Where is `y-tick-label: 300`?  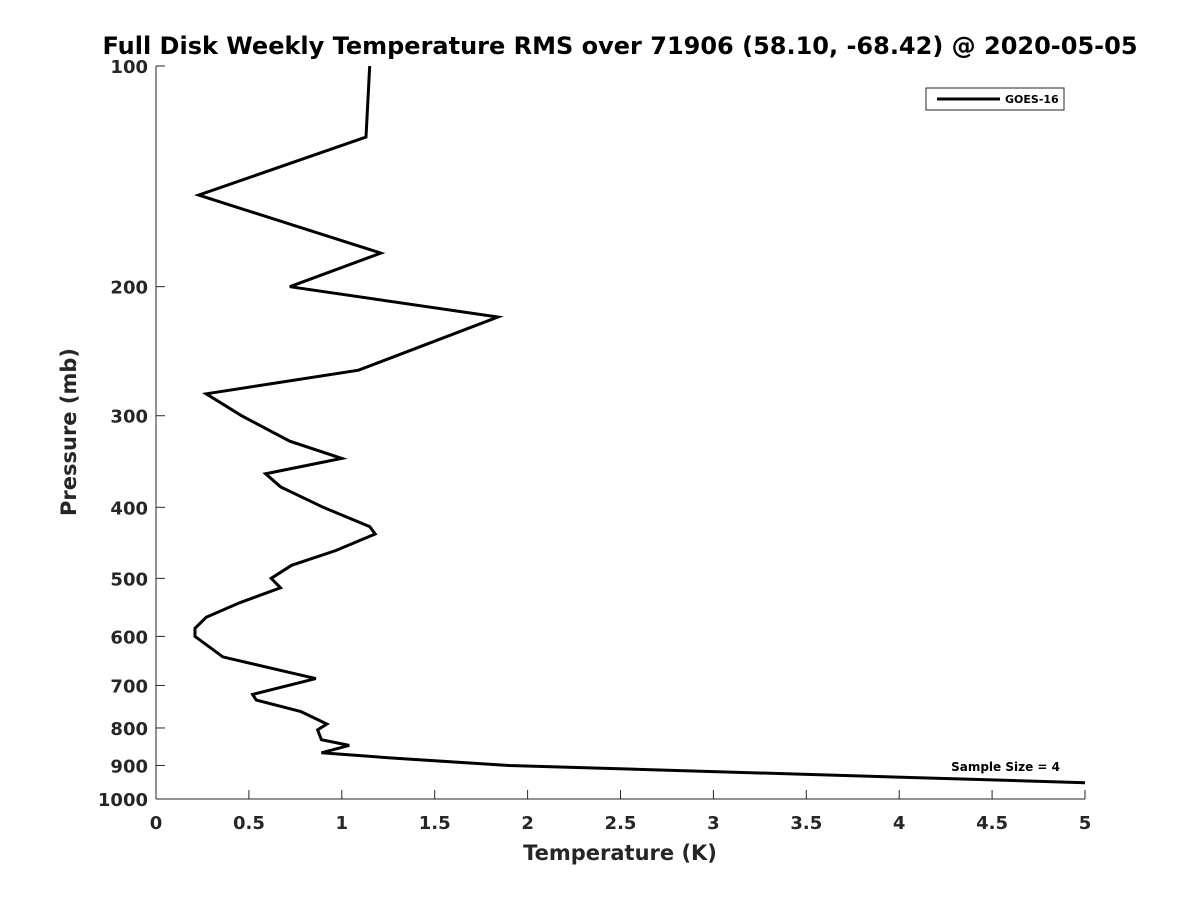 y-tick-label: 300 is located at coordinates (129, 417).